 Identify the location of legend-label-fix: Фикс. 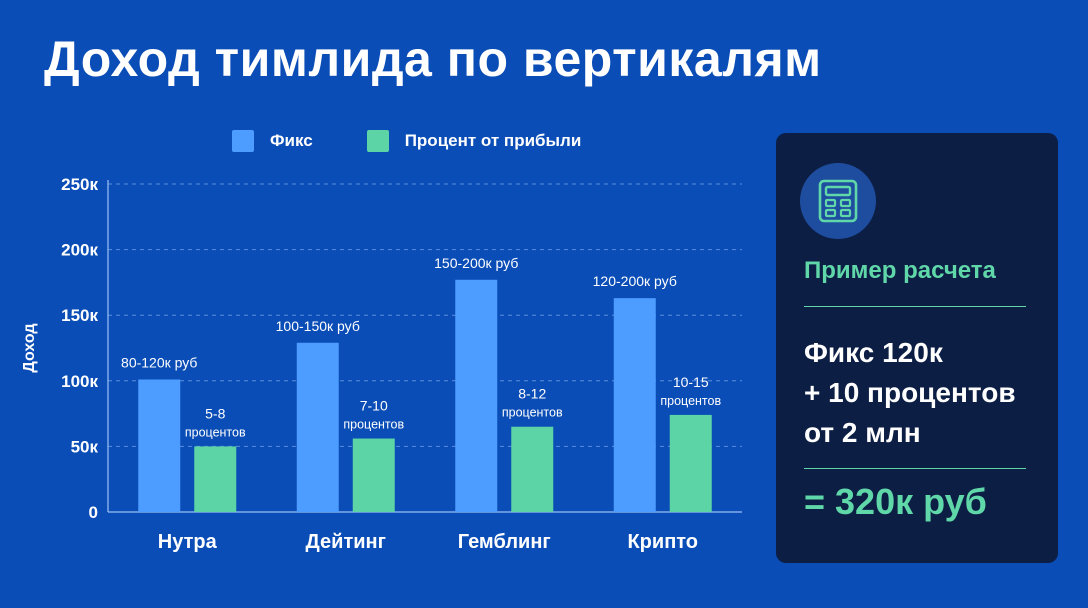
(291, 140).